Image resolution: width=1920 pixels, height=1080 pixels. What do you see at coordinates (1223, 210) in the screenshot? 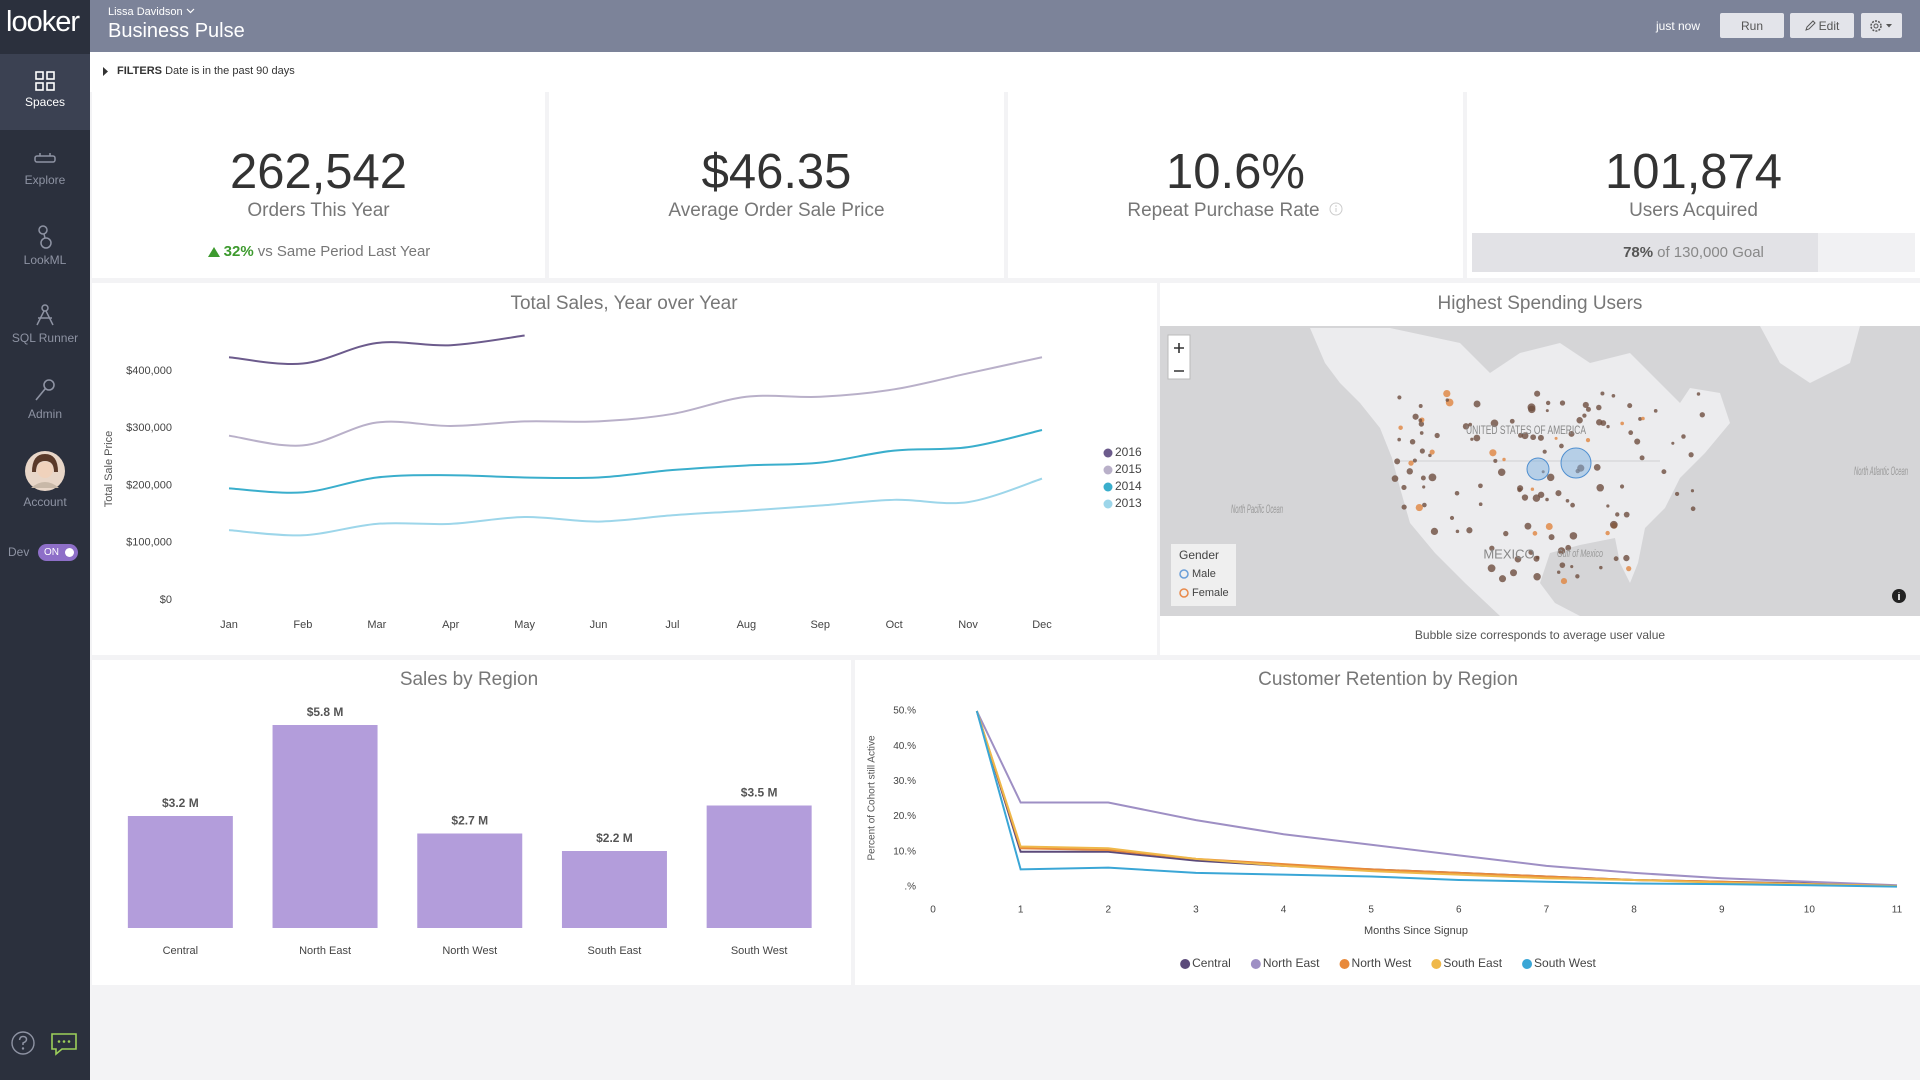
I see `label-text: Repeat Purchase Rate` at bounding box center [1223, 210].